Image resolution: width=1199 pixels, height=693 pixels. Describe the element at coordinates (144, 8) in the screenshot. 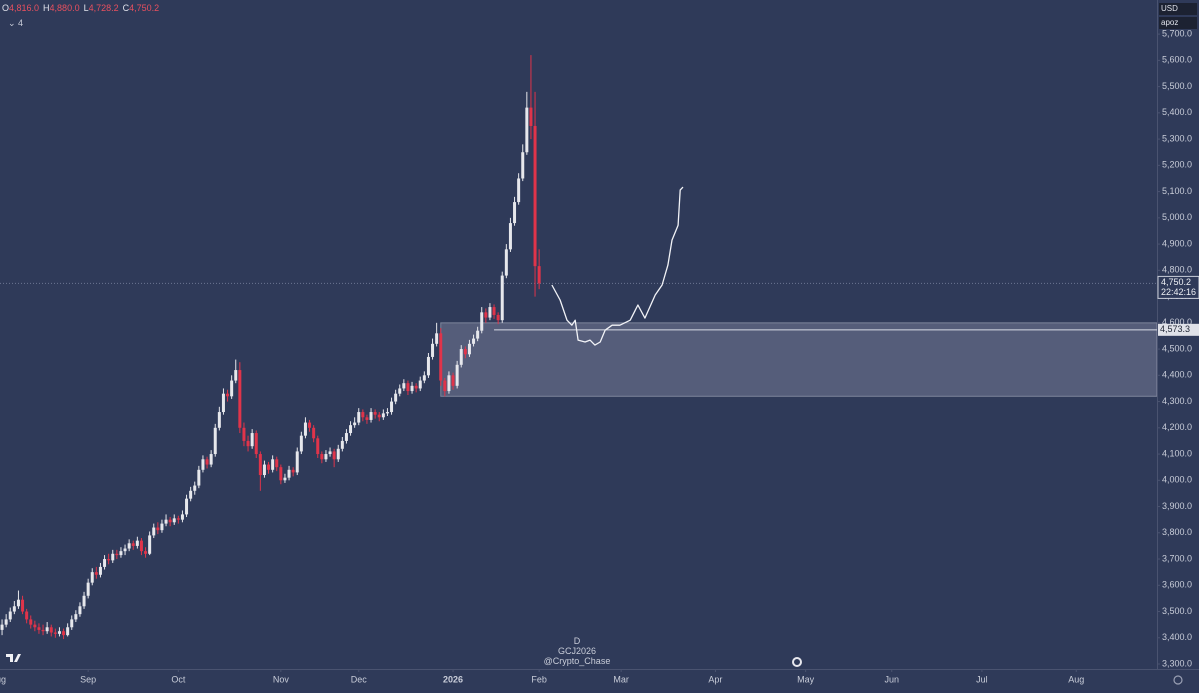

I see `ohlc-value: 4,750.2` at that location.